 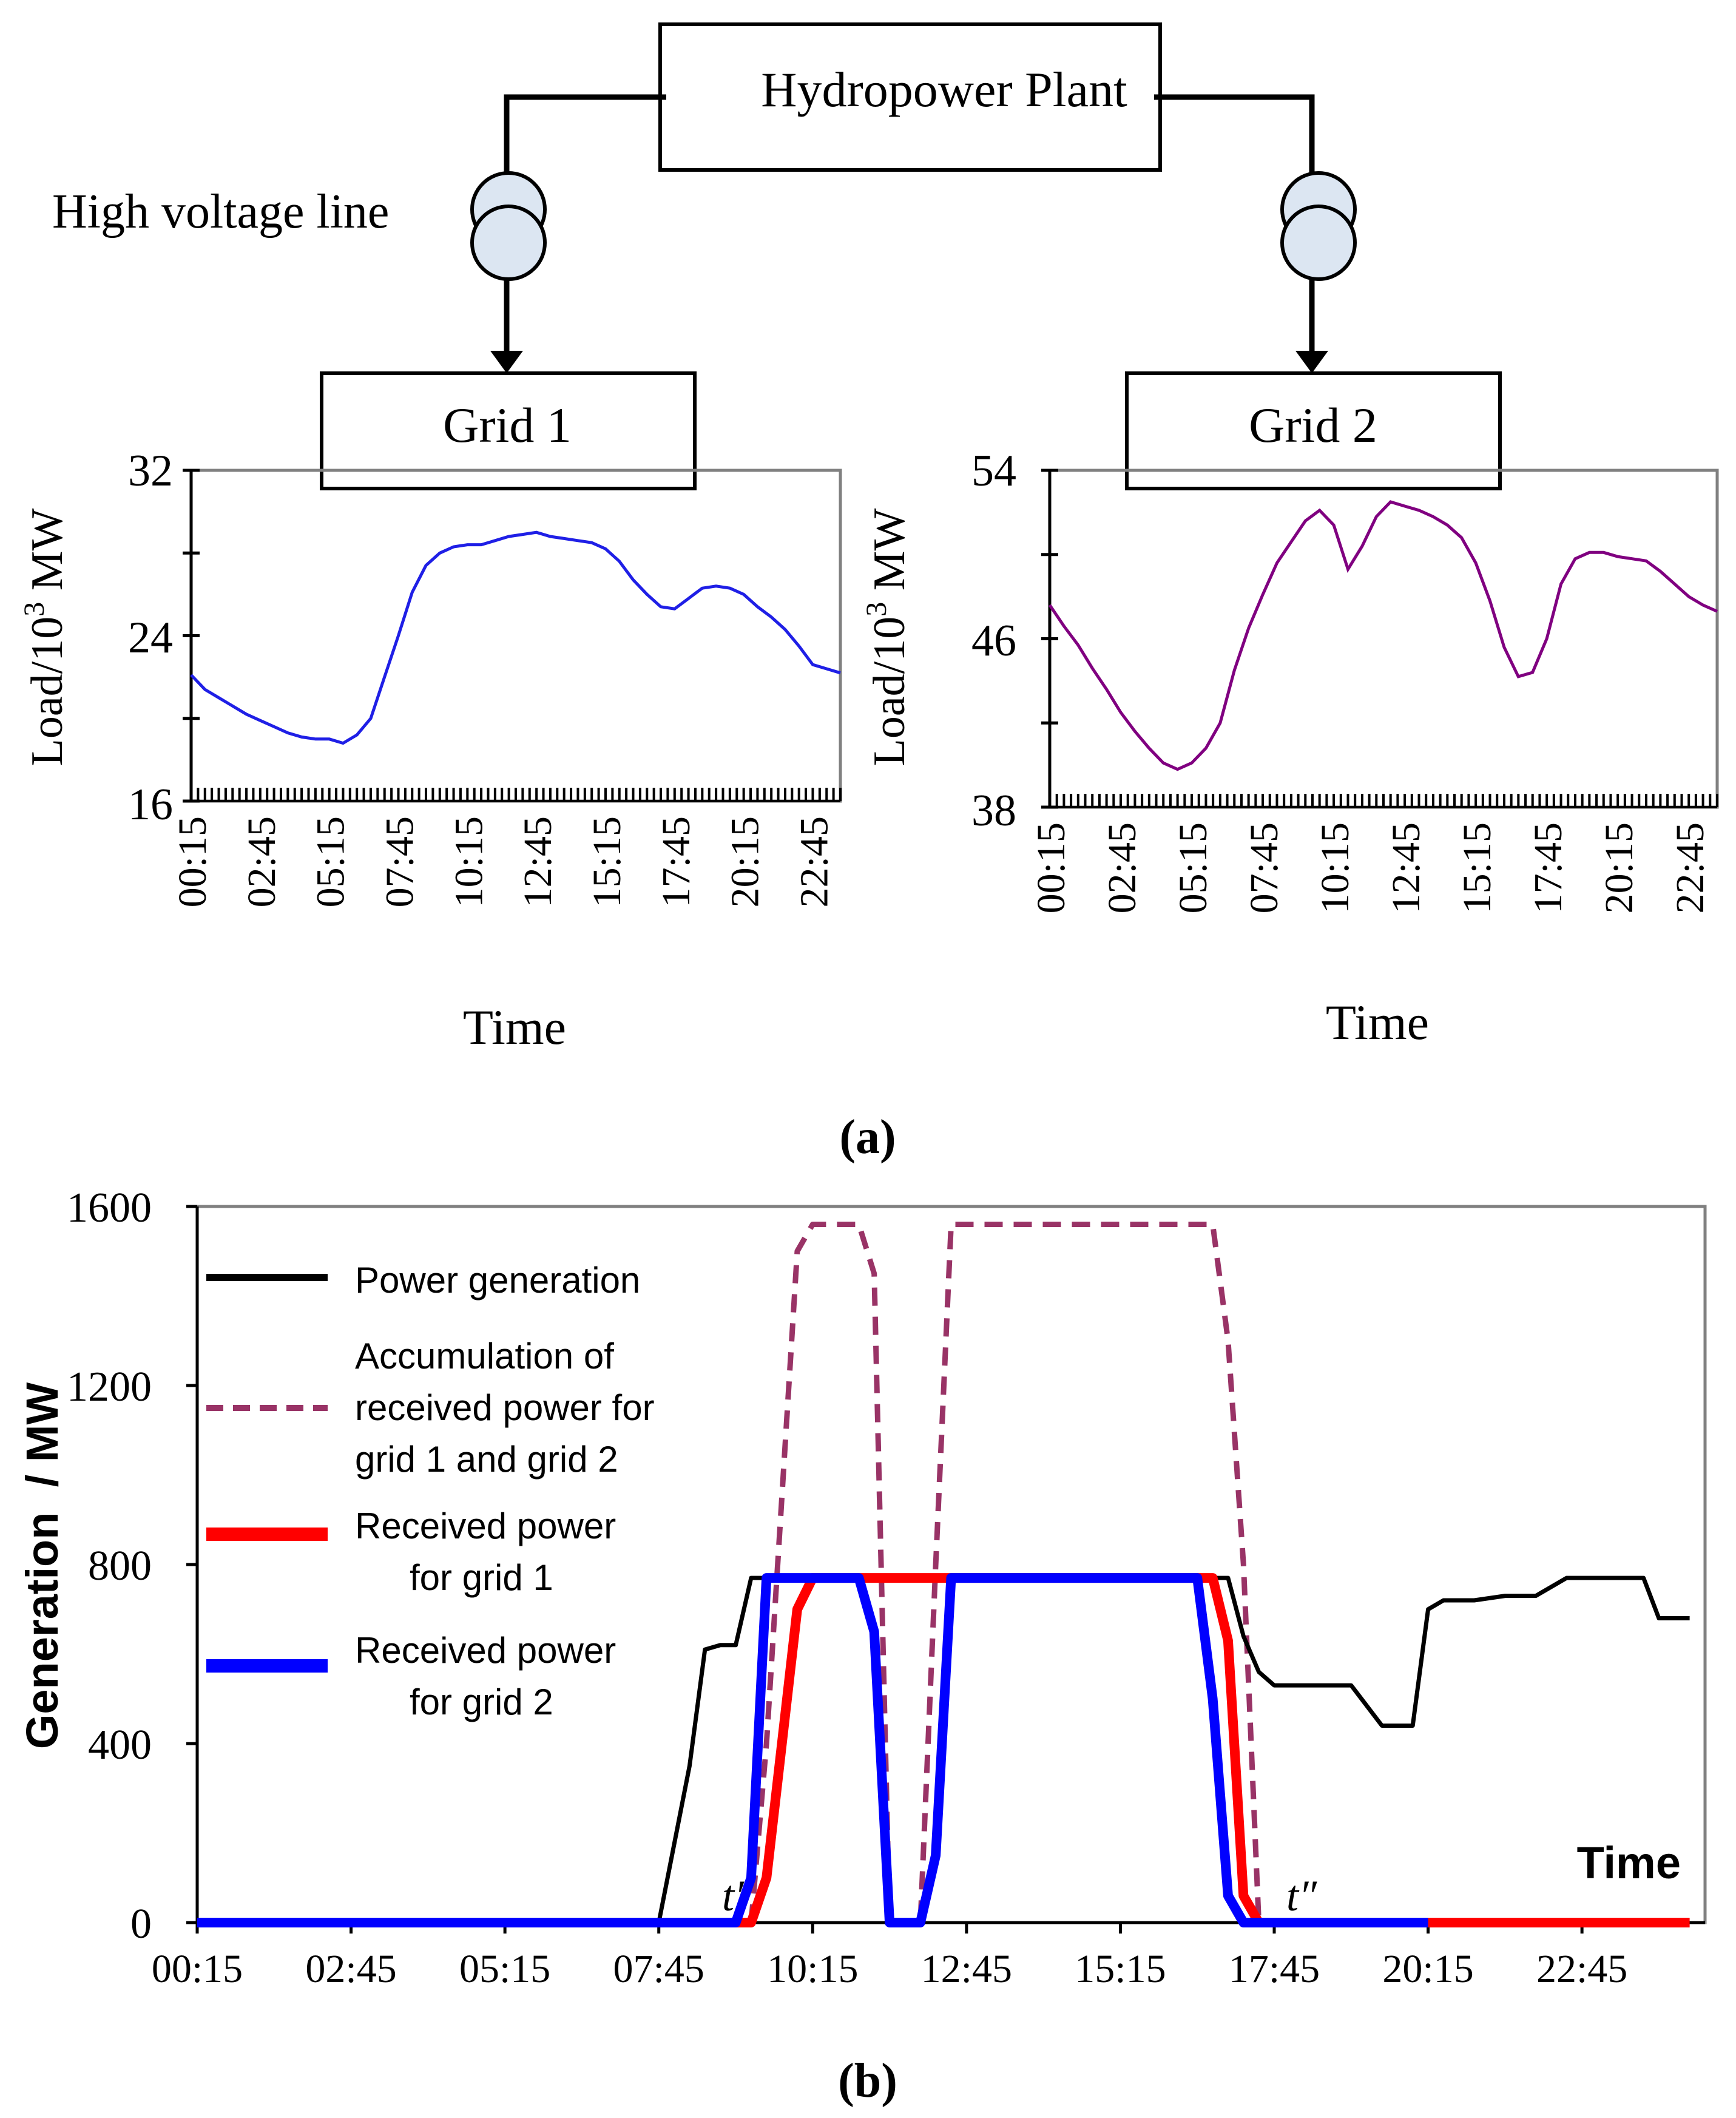 What do you see at coordinates (109, 1208) in the screenshot?
I see `y-tick-label: 1600` at bounding box center [109, 1208].